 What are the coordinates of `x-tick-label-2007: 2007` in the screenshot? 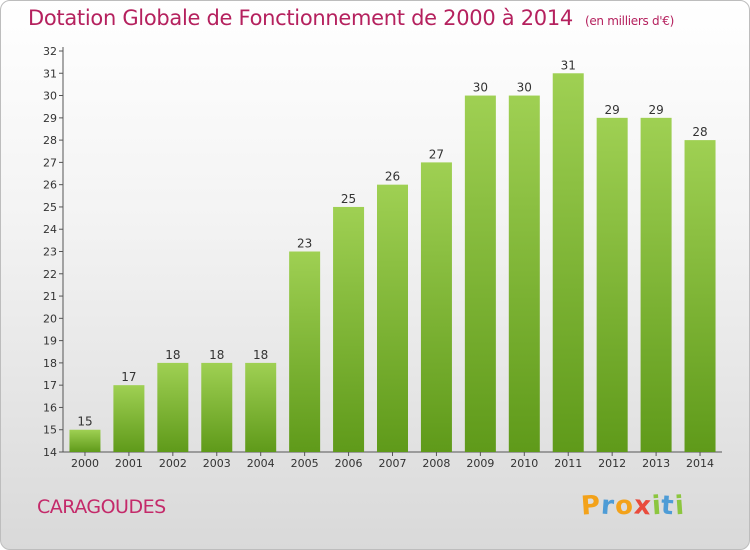 It's located at (393, 463).